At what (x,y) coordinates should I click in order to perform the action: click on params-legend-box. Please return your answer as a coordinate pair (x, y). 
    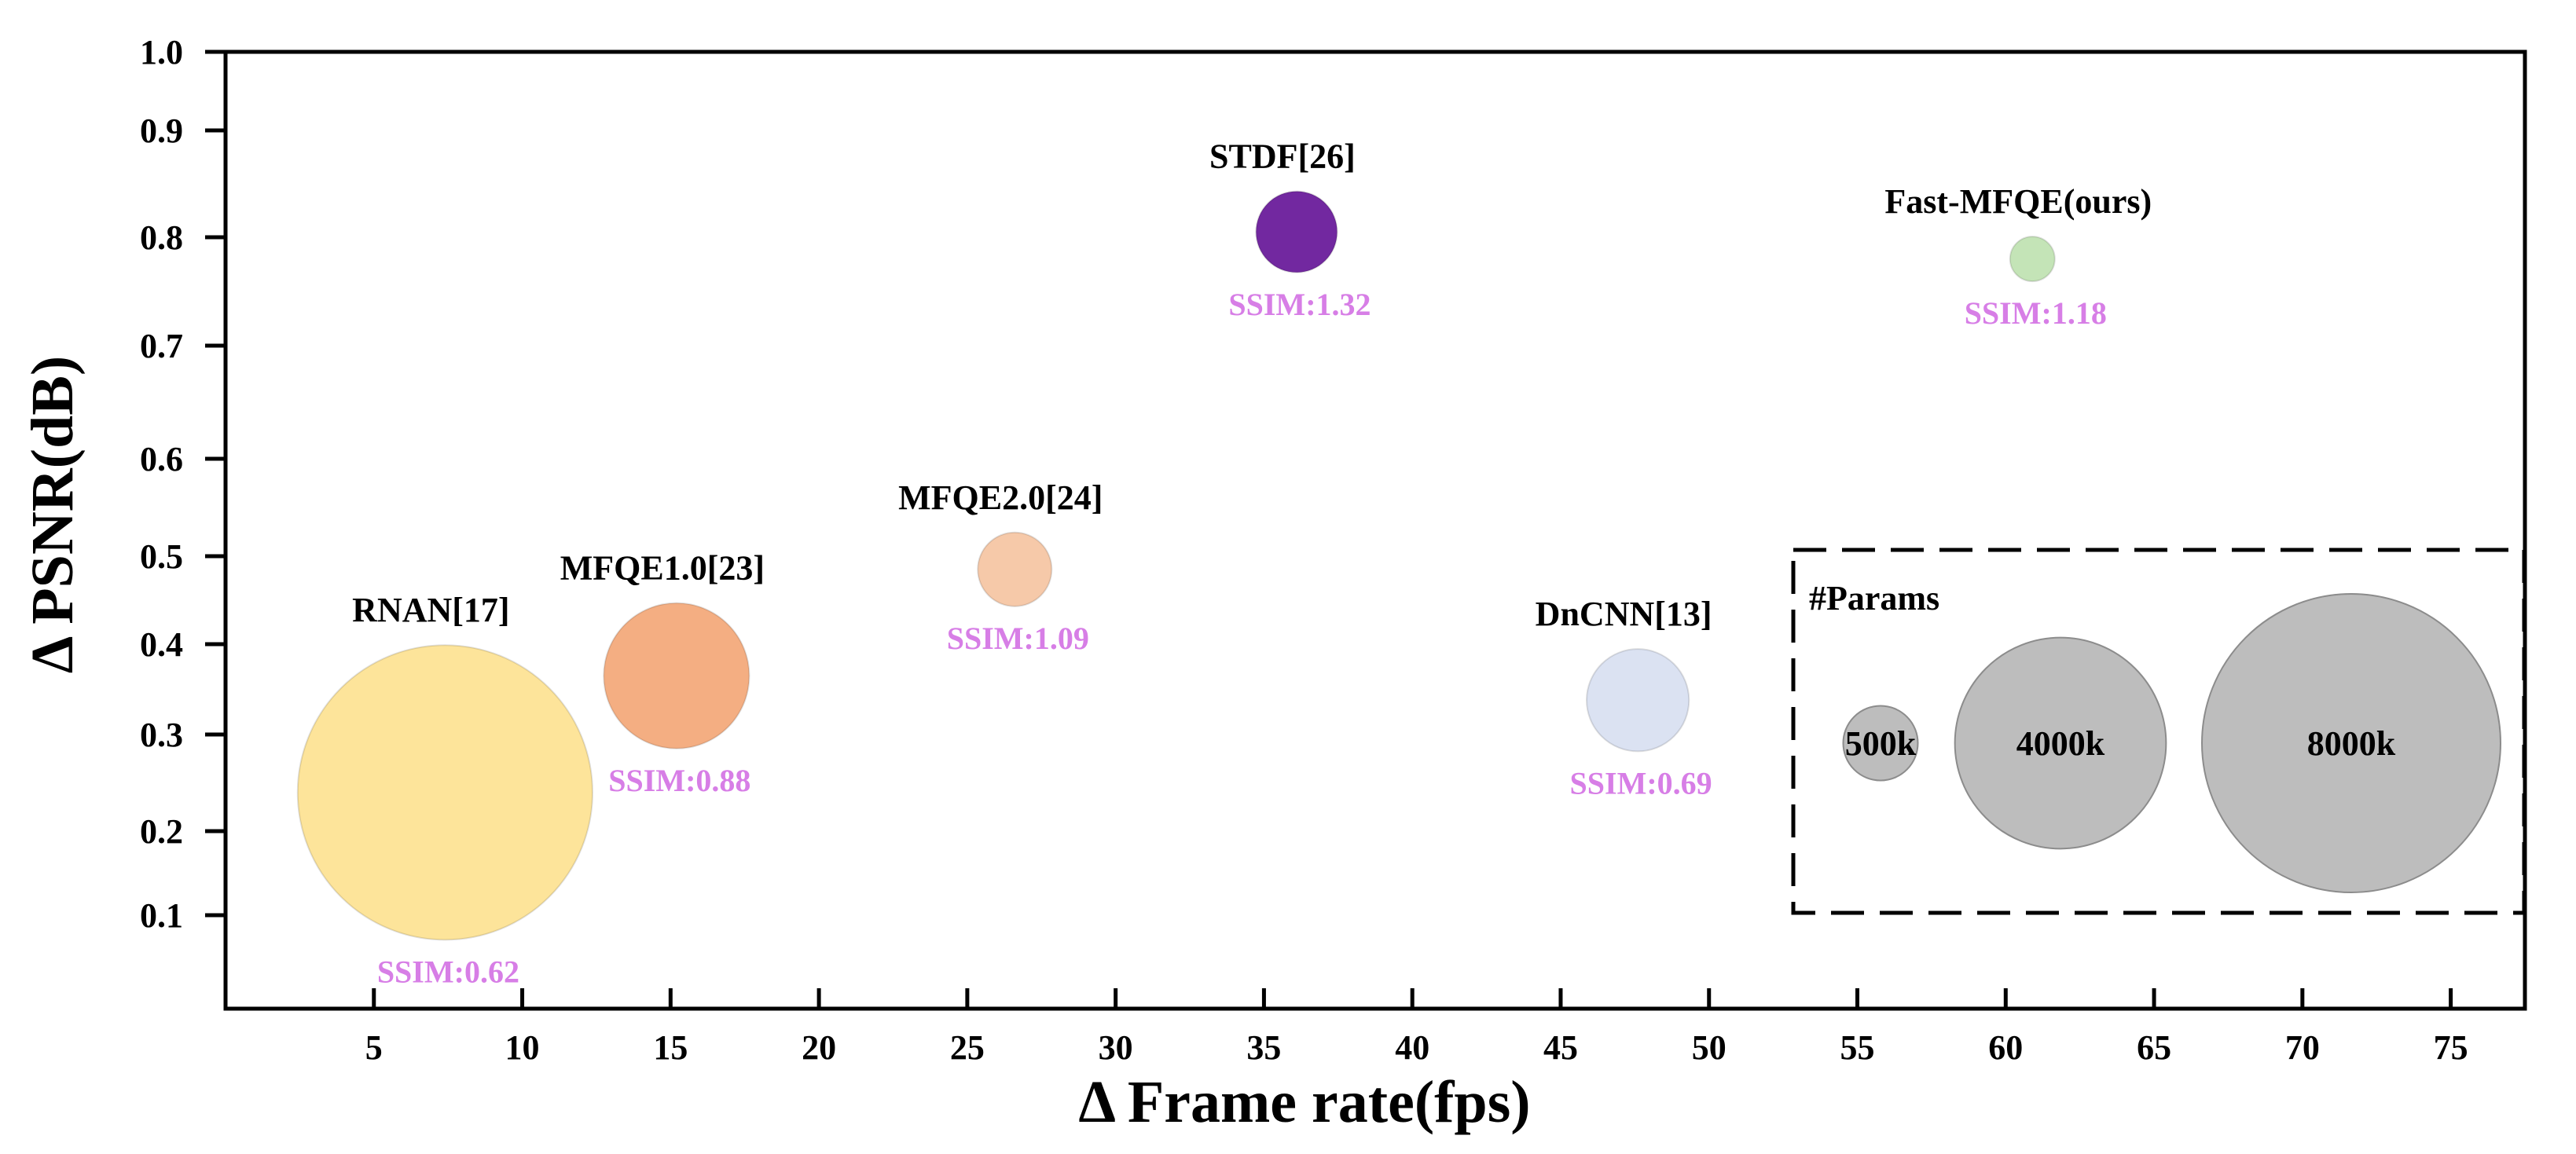
    Looking at the image, I should click on (2158, 731).